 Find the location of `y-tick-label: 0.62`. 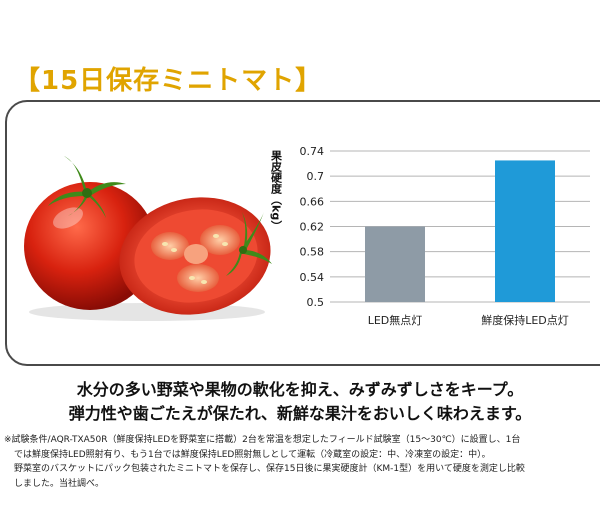

y-tick-label: 0.62 is located at coordinates (312, 227).